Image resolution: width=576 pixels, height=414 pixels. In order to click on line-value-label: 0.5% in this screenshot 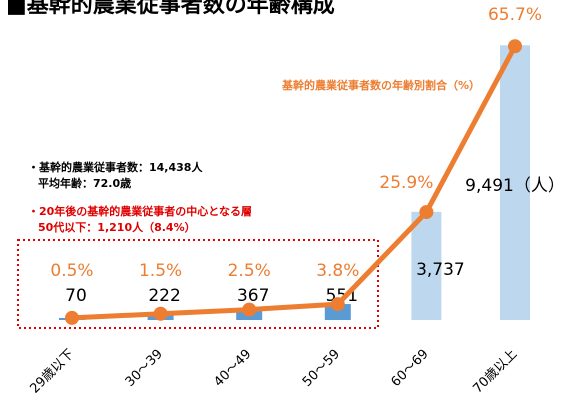, I will do `click(71, 271)`.